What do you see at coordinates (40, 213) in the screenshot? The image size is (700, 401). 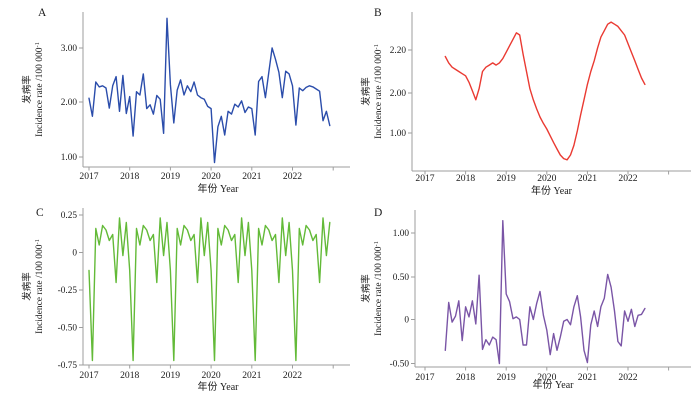 I see `panel-letter: C` at bounding box center [40, 213].